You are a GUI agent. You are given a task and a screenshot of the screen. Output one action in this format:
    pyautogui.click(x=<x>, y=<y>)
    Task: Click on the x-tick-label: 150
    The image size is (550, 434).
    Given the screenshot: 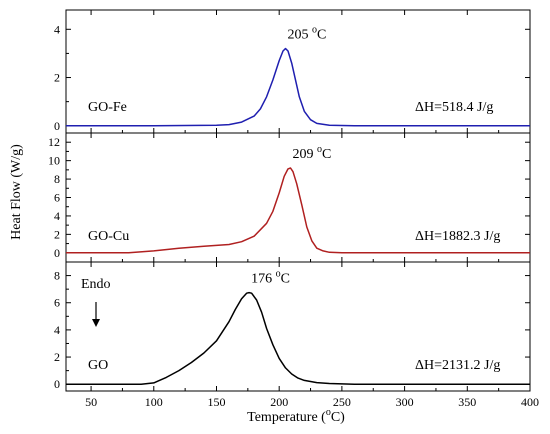 What is the action you would take?
    pyautogui.click(x=216, y=402)
    